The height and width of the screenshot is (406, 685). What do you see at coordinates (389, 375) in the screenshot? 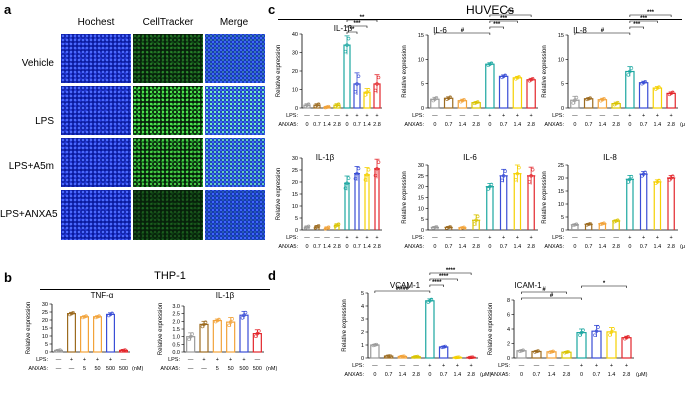
I see `chart-d1-anxa5-1: 0.7` at bounding box center [389, 375].